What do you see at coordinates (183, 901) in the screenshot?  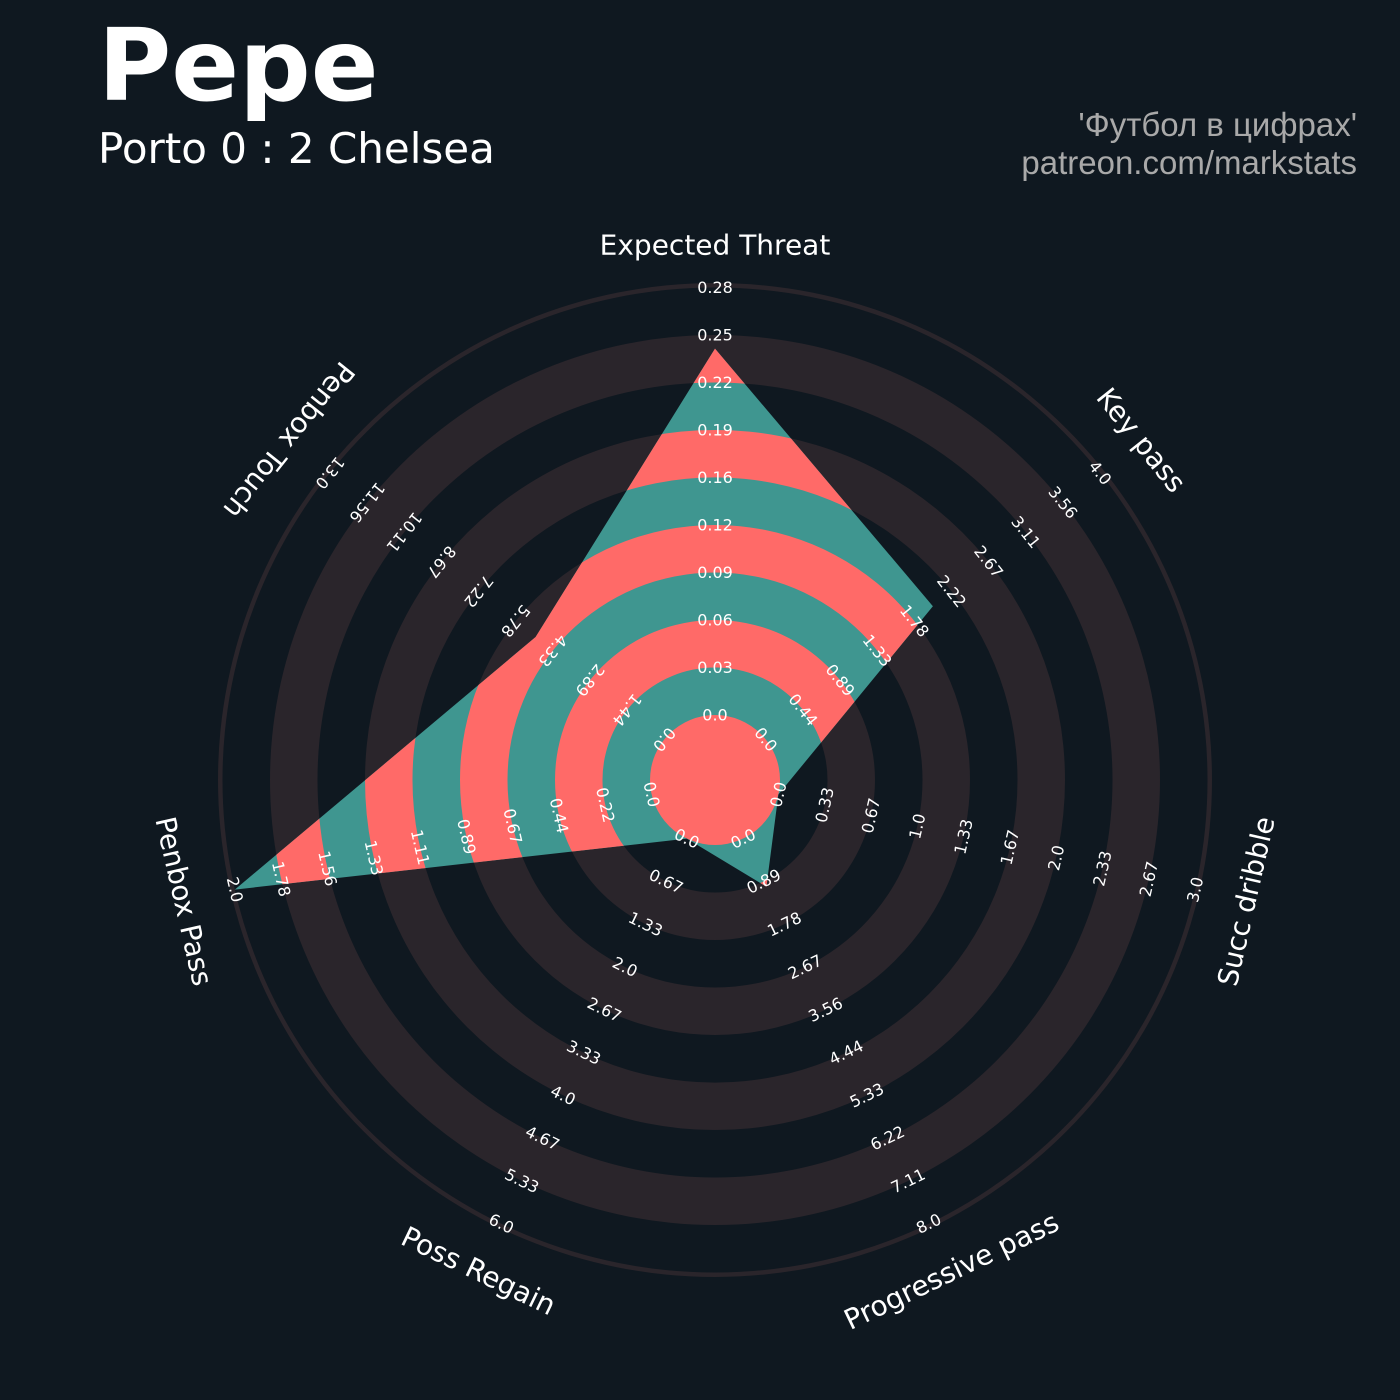 I see `axis-label: Penbox Pass` at bounding box center [183, 901].